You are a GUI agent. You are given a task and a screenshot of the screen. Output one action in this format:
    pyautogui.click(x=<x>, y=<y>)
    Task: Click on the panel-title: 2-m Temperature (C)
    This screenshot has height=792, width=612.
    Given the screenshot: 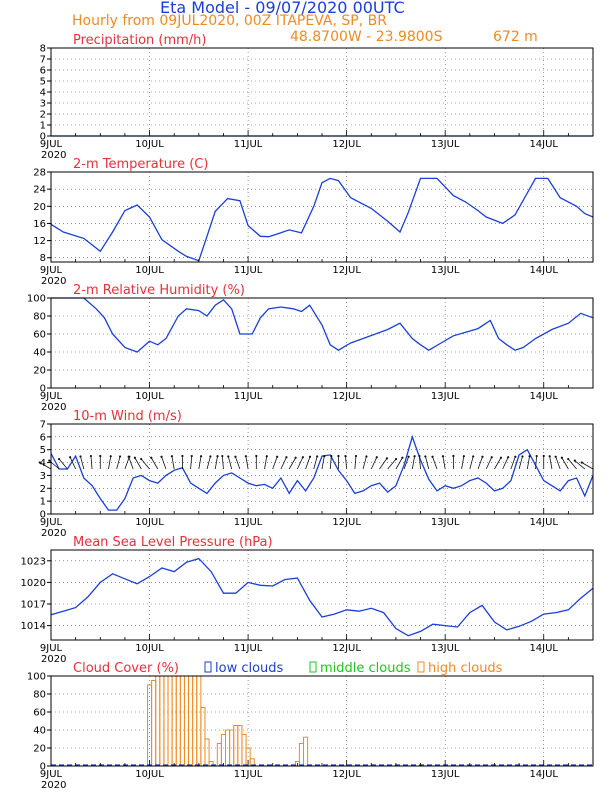 What is the action you would take?
    pyautogui.click(x=140, y=164)
    